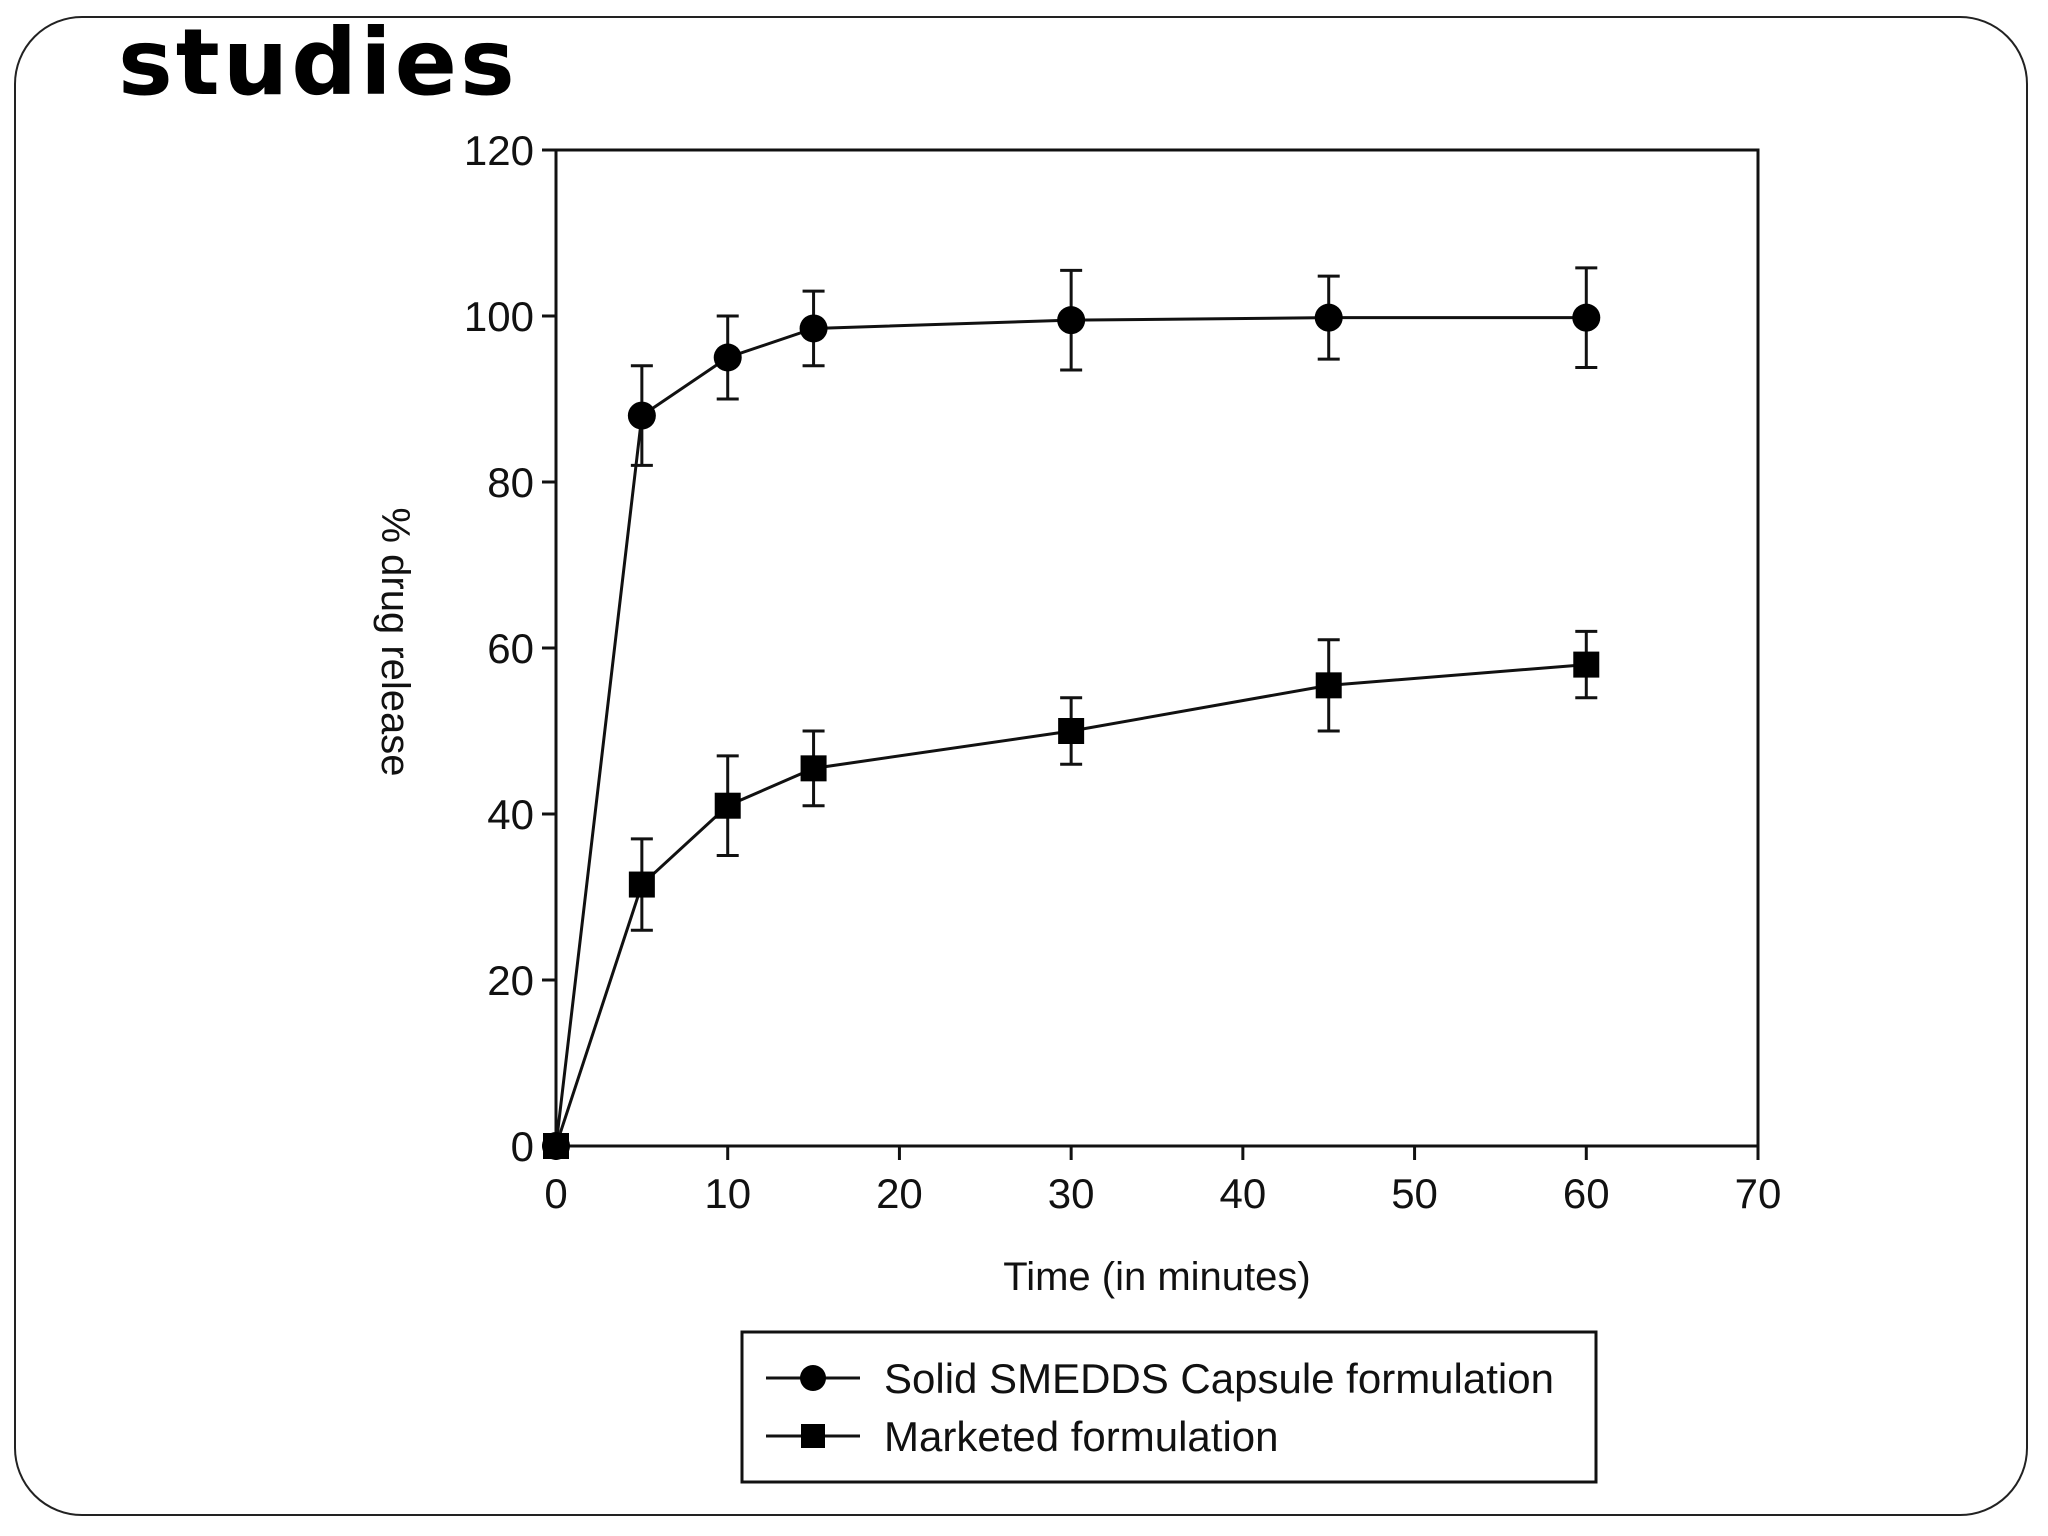 Image resolution: width=2048 pixels, height=1536 pixels. What do you see at coordinates (813, 1436) in the screenshot?
I see `legend-marker-marketed` at bounding box center [813, 1436].